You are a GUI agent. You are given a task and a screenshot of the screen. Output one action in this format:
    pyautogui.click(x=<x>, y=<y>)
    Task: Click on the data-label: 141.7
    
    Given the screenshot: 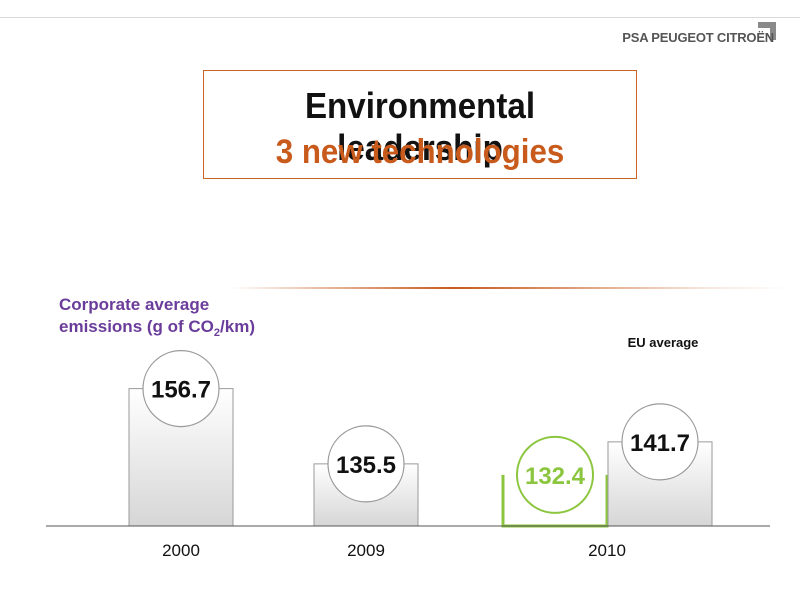 What is the action you would take?
    pyautogui.click(x=660, y=443)
    